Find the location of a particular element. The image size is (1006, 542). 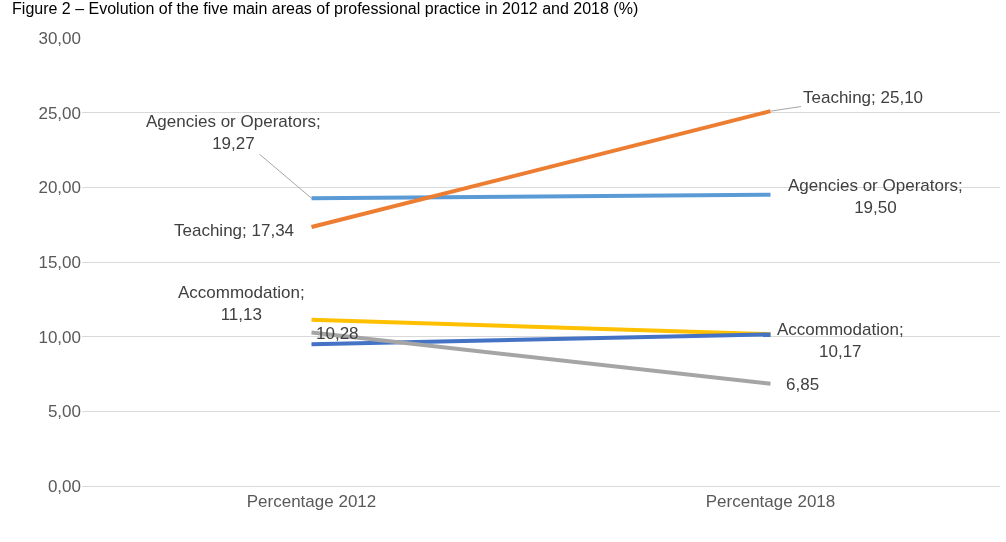

chart-title: Figure 2 – Evolution of the five main areas of professional practice in 2012 and 2018 (%) is located at coordinates (325, 8).